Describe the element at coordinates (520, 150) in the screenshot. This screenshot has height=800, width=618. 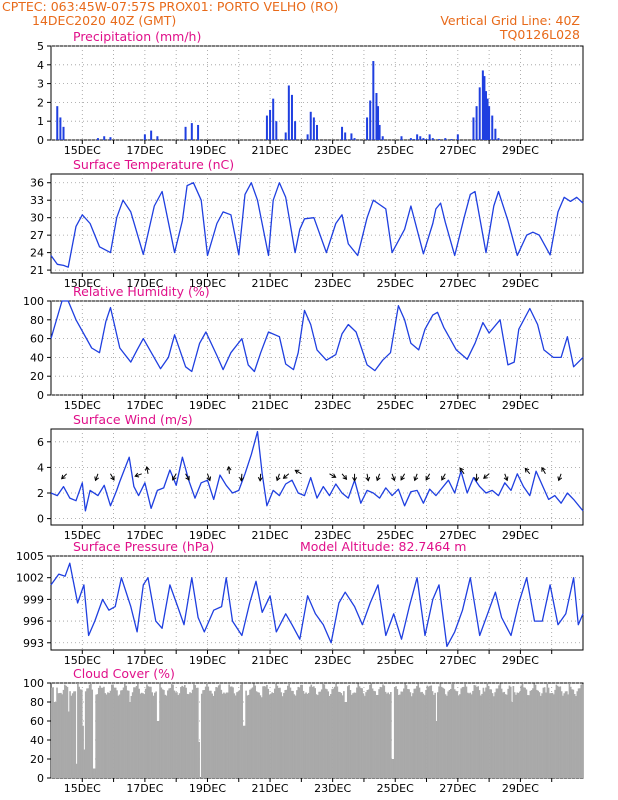
I see `x-tick-label-precip: 29DEC` at that location.